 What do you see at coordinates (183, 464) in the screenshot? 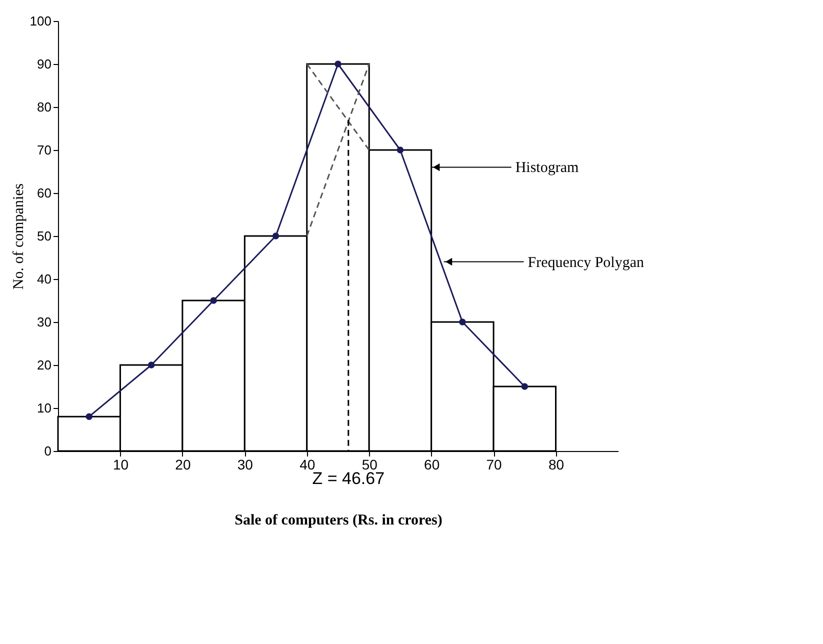
I see `x-tick-label: 20` at bounding box center [183, 464].